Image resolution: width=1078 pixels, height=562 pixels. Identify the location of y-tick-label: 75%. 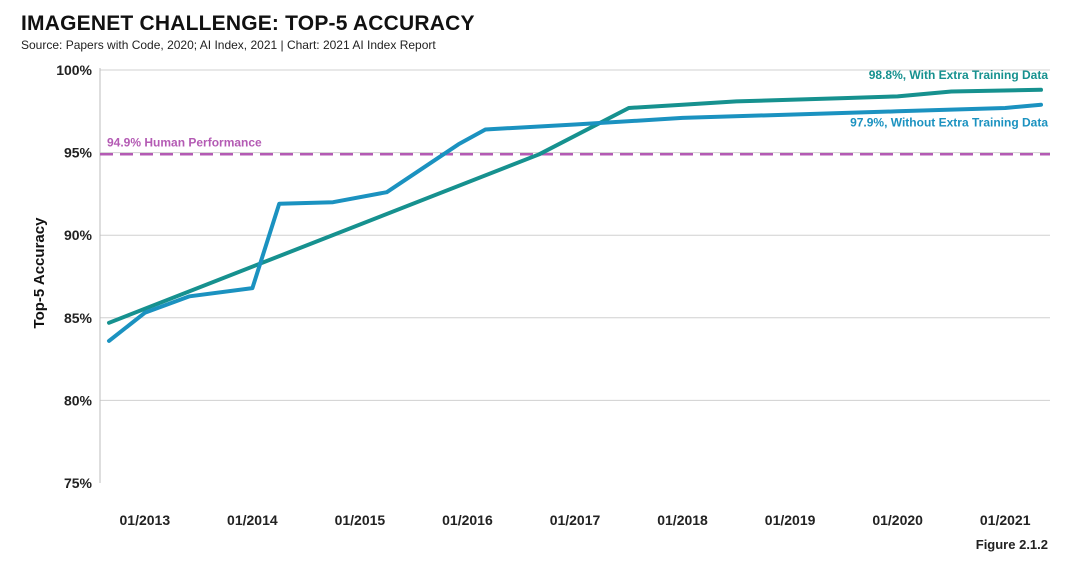
(78, 483).